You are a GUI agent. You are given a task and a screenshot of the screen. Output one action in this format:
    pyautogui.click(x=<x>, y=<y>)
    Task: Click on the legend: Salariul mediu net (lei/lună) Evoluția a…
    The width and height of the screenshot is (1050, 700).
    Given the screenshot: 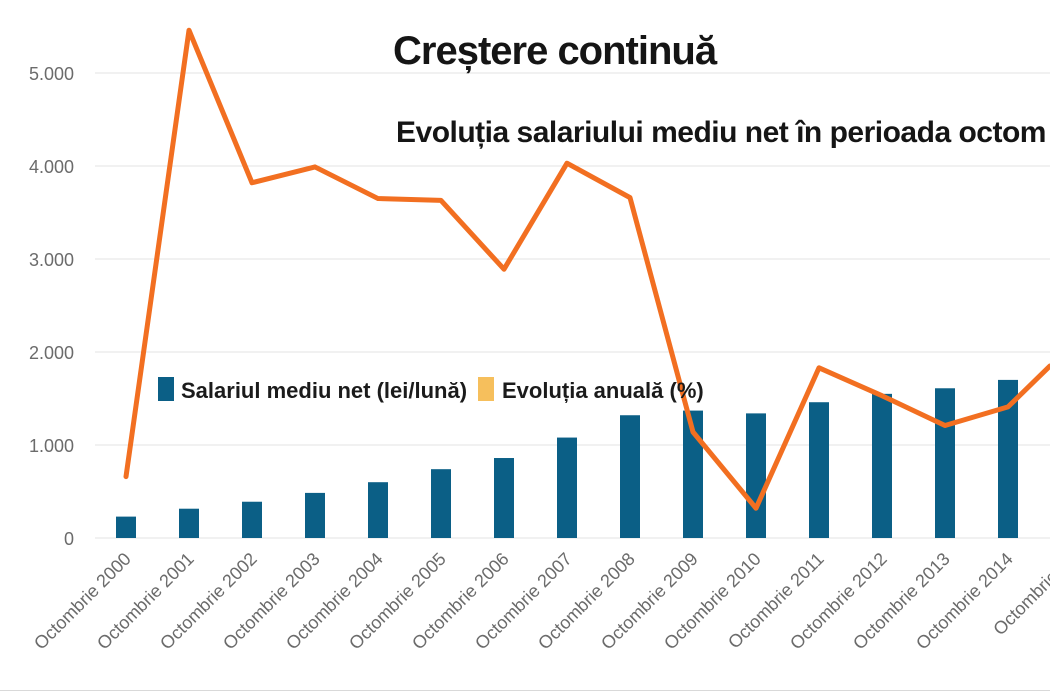 What is the action you would take?
    pyautogui.click(x=431, y=390)
    